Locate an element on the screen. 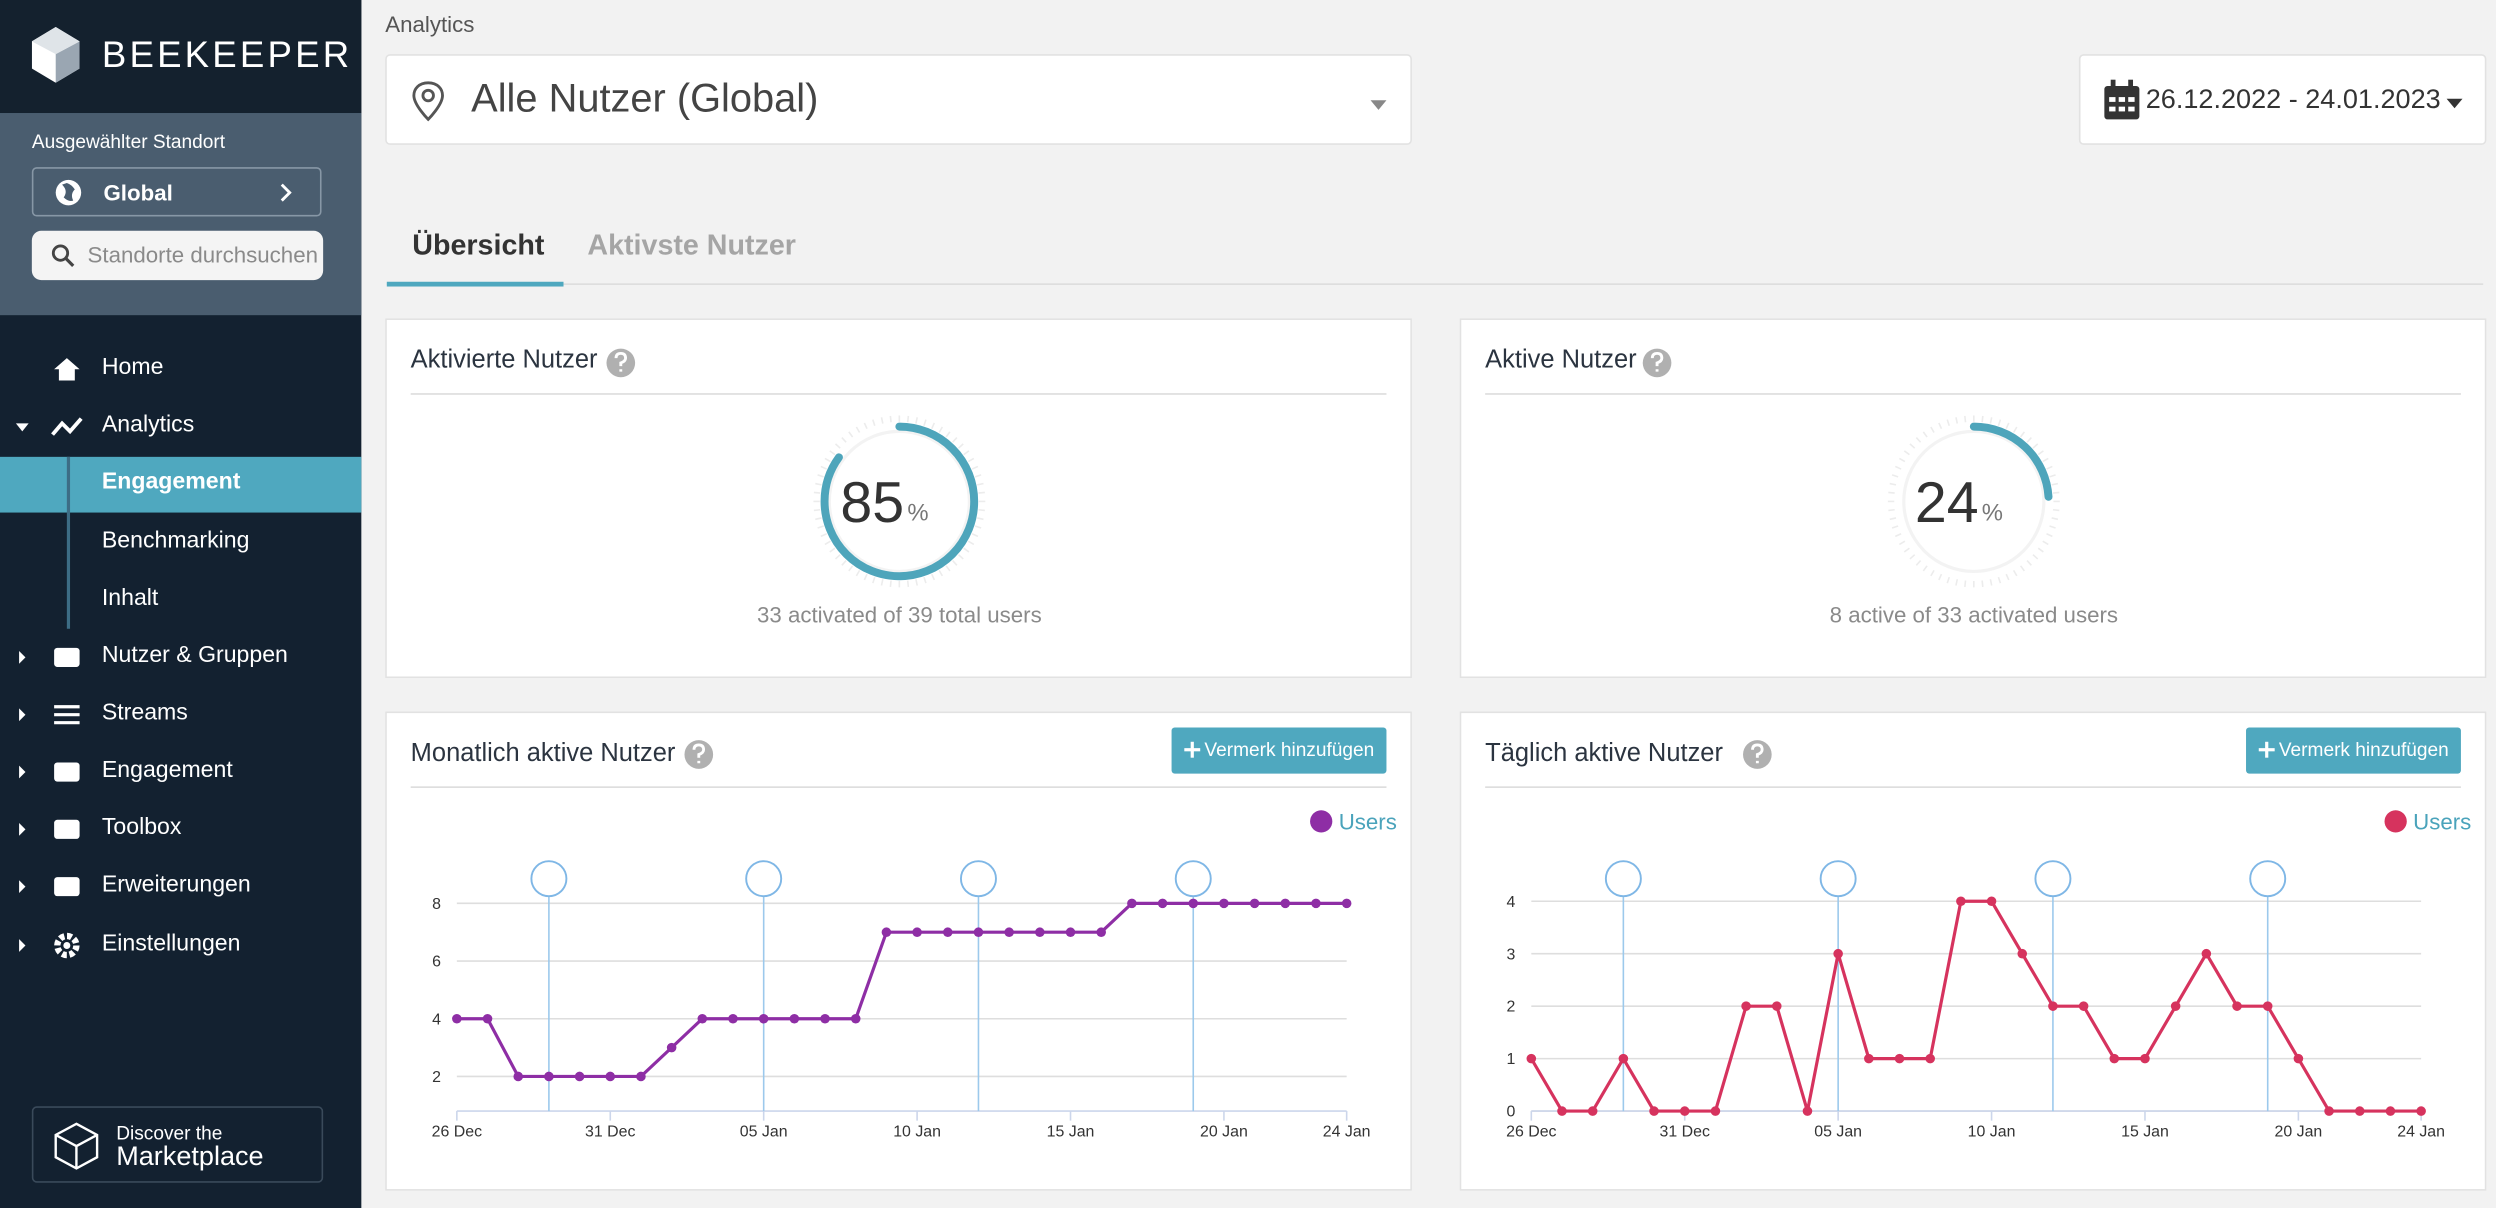 The width and height of the screenshot is (2496, 1208). note-marker is located at coordinates (2268, 879).